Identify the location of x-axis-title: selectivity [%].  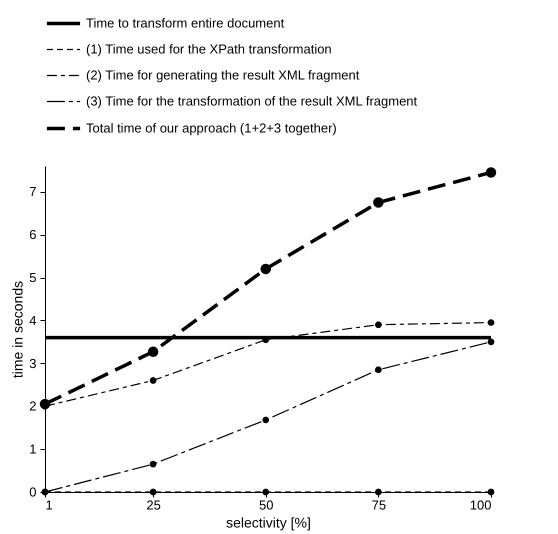
(268, 522).